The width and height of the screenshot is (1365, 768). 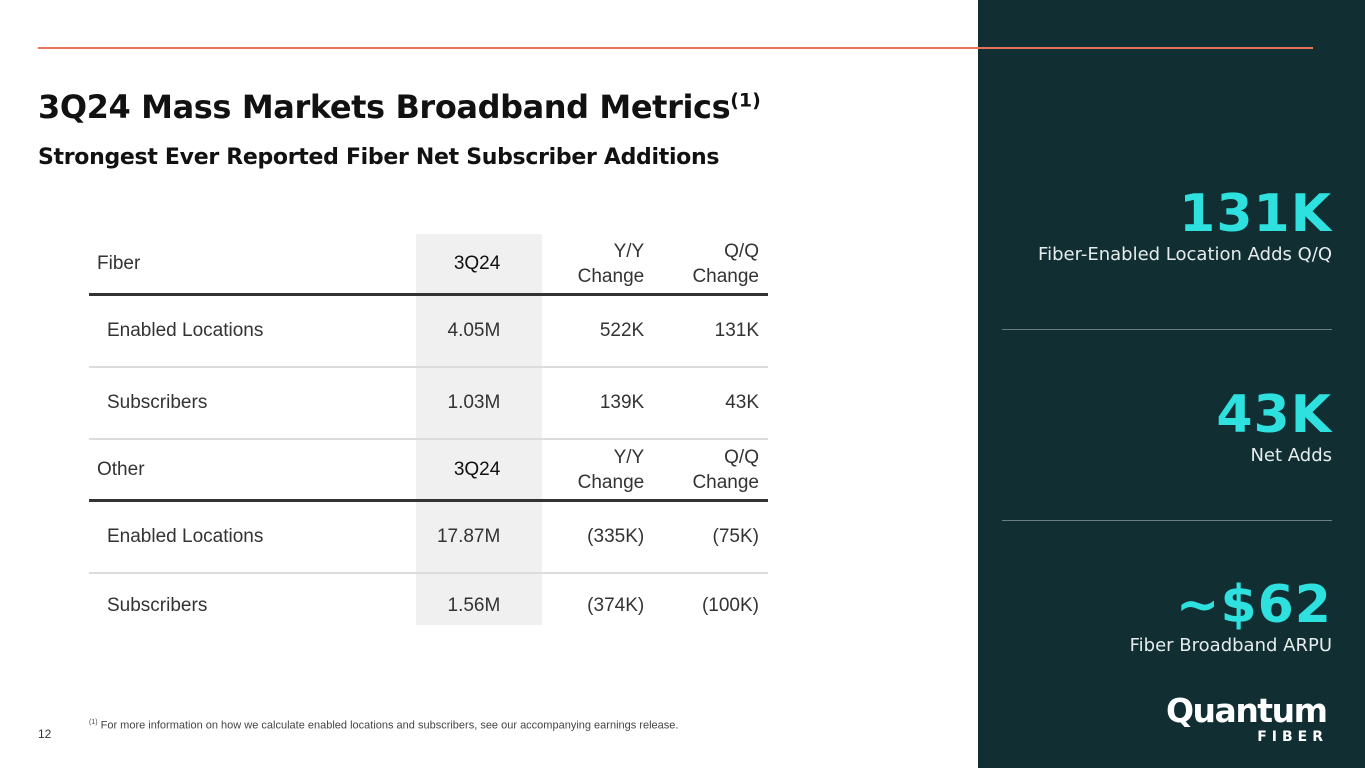 What do you see at coordinates (711, 331) in the screenshot?
I see `row-qq-change: 131K` at bounding box center [711, 331].